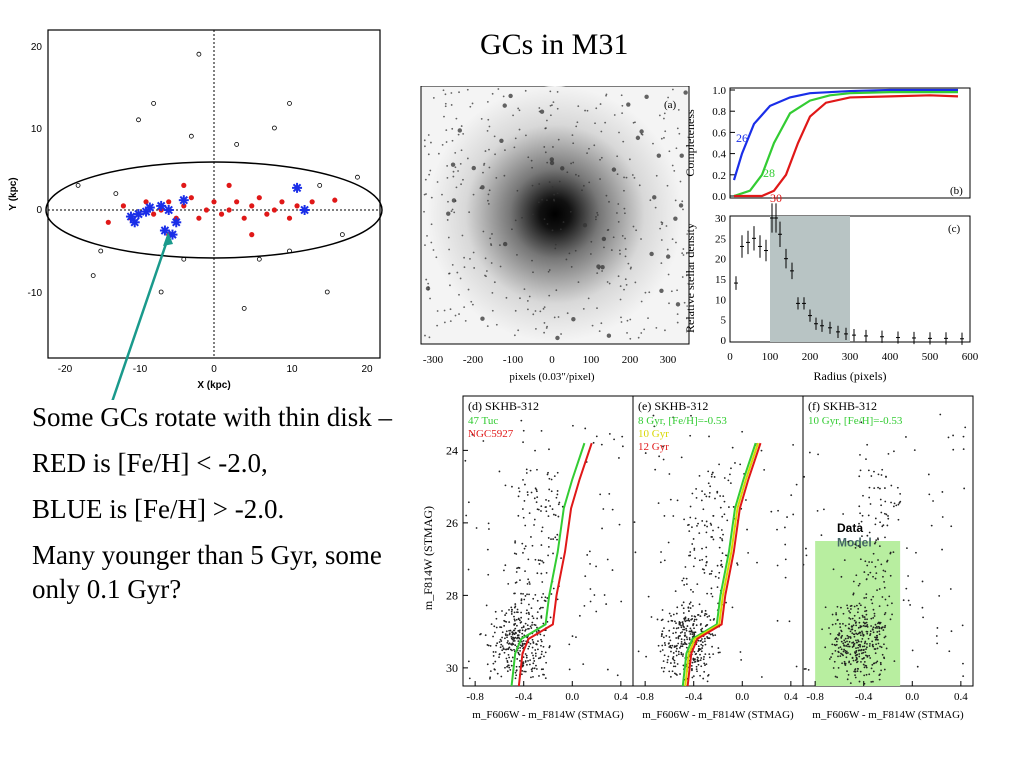 The width and height of the screenshot is (1024, 768). I want to click on gc-point, so click(93, 276).